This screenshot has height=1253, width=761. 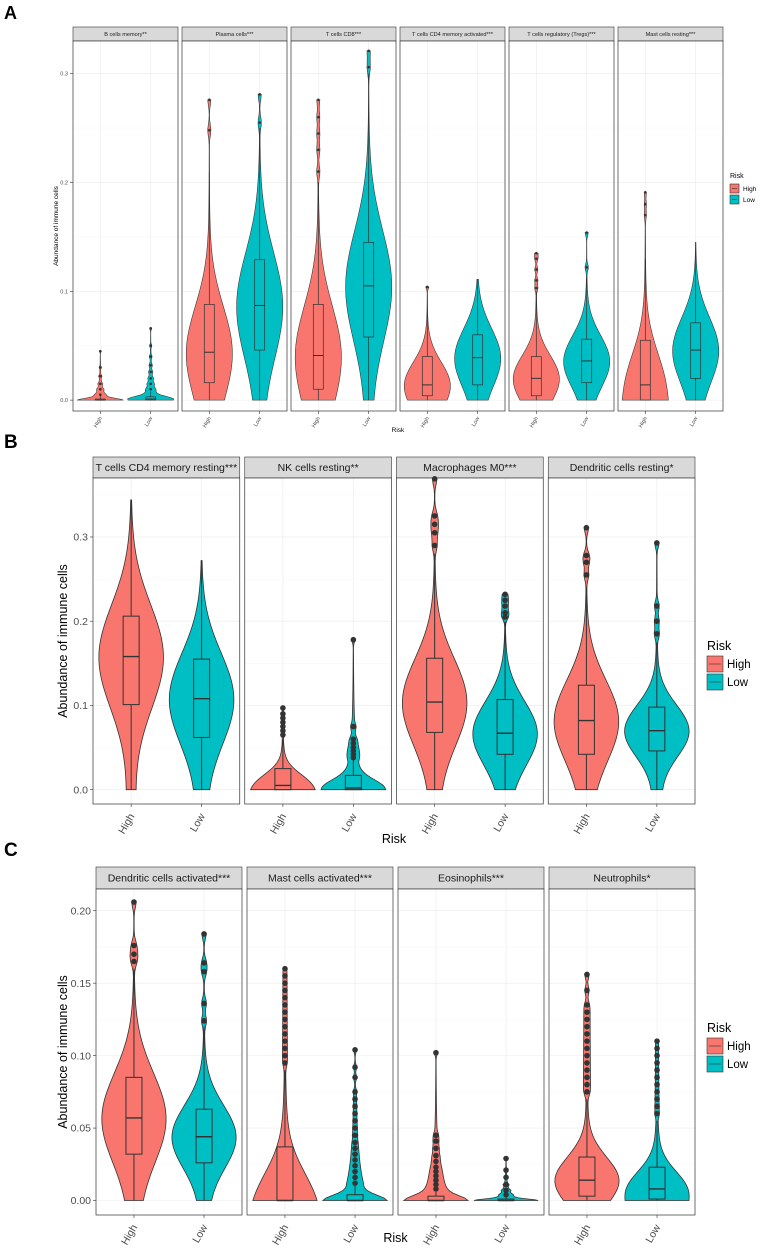 What do you see at coordinates (167, 468) in the screenshot?
I see `facet-title: T cells CD4 memory resting***` at bounding box center [167, 468].